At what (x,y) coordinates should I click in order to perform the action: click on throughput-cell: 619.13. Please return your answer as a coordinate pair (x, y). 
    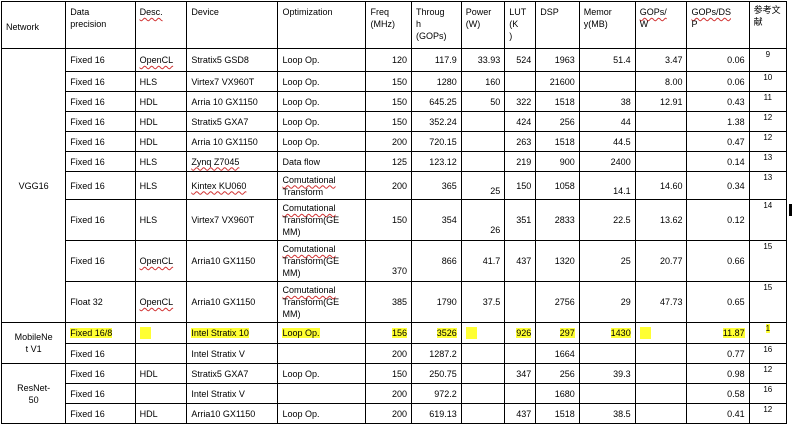
    Looking at the image, I should click on (436, 413).